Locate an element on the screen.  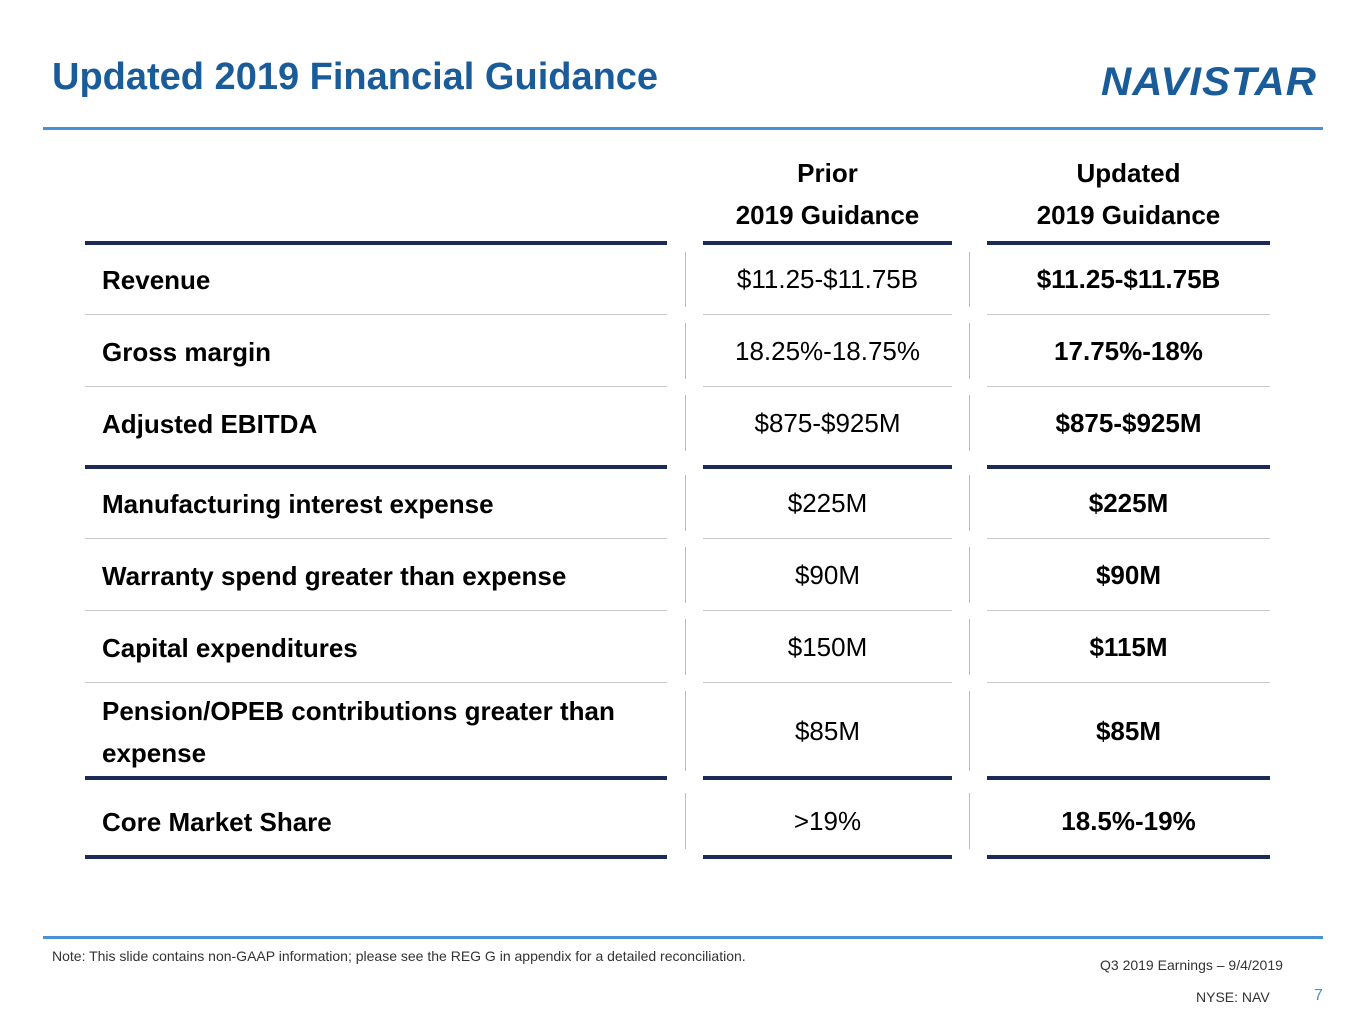
updated-header-line-1: Updated is located at coordinates (1128, 173).